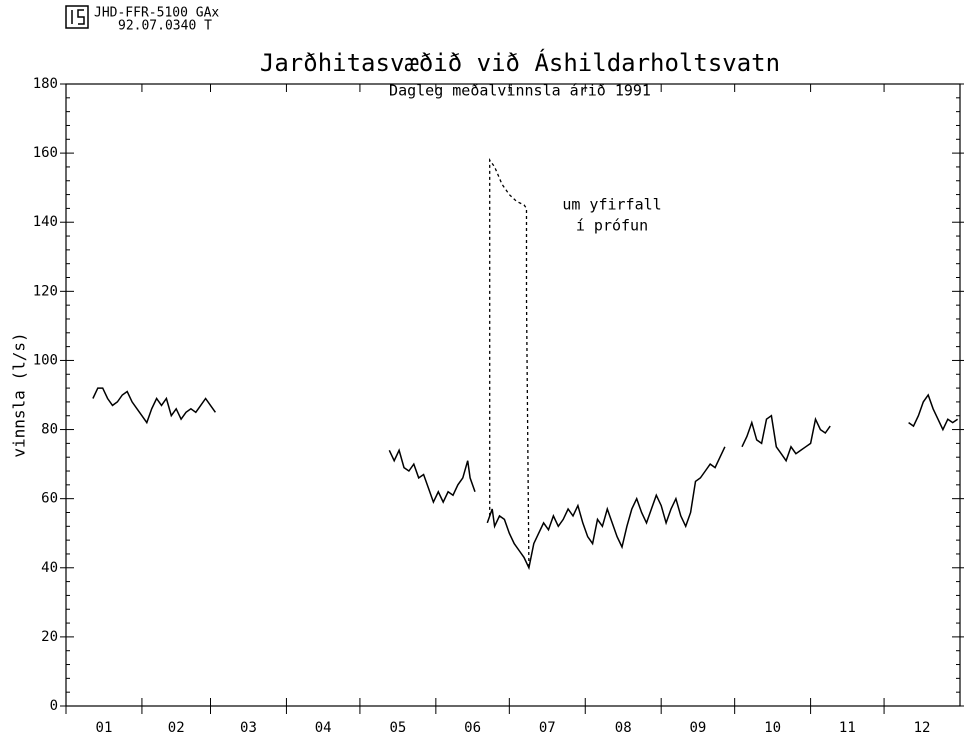 The image size is (964, 740). What do you see at coordinates (19, 394) in the screenshot?
I see `y-axis-label: vinnsla (l/s)` at bounding box center [19, 394].